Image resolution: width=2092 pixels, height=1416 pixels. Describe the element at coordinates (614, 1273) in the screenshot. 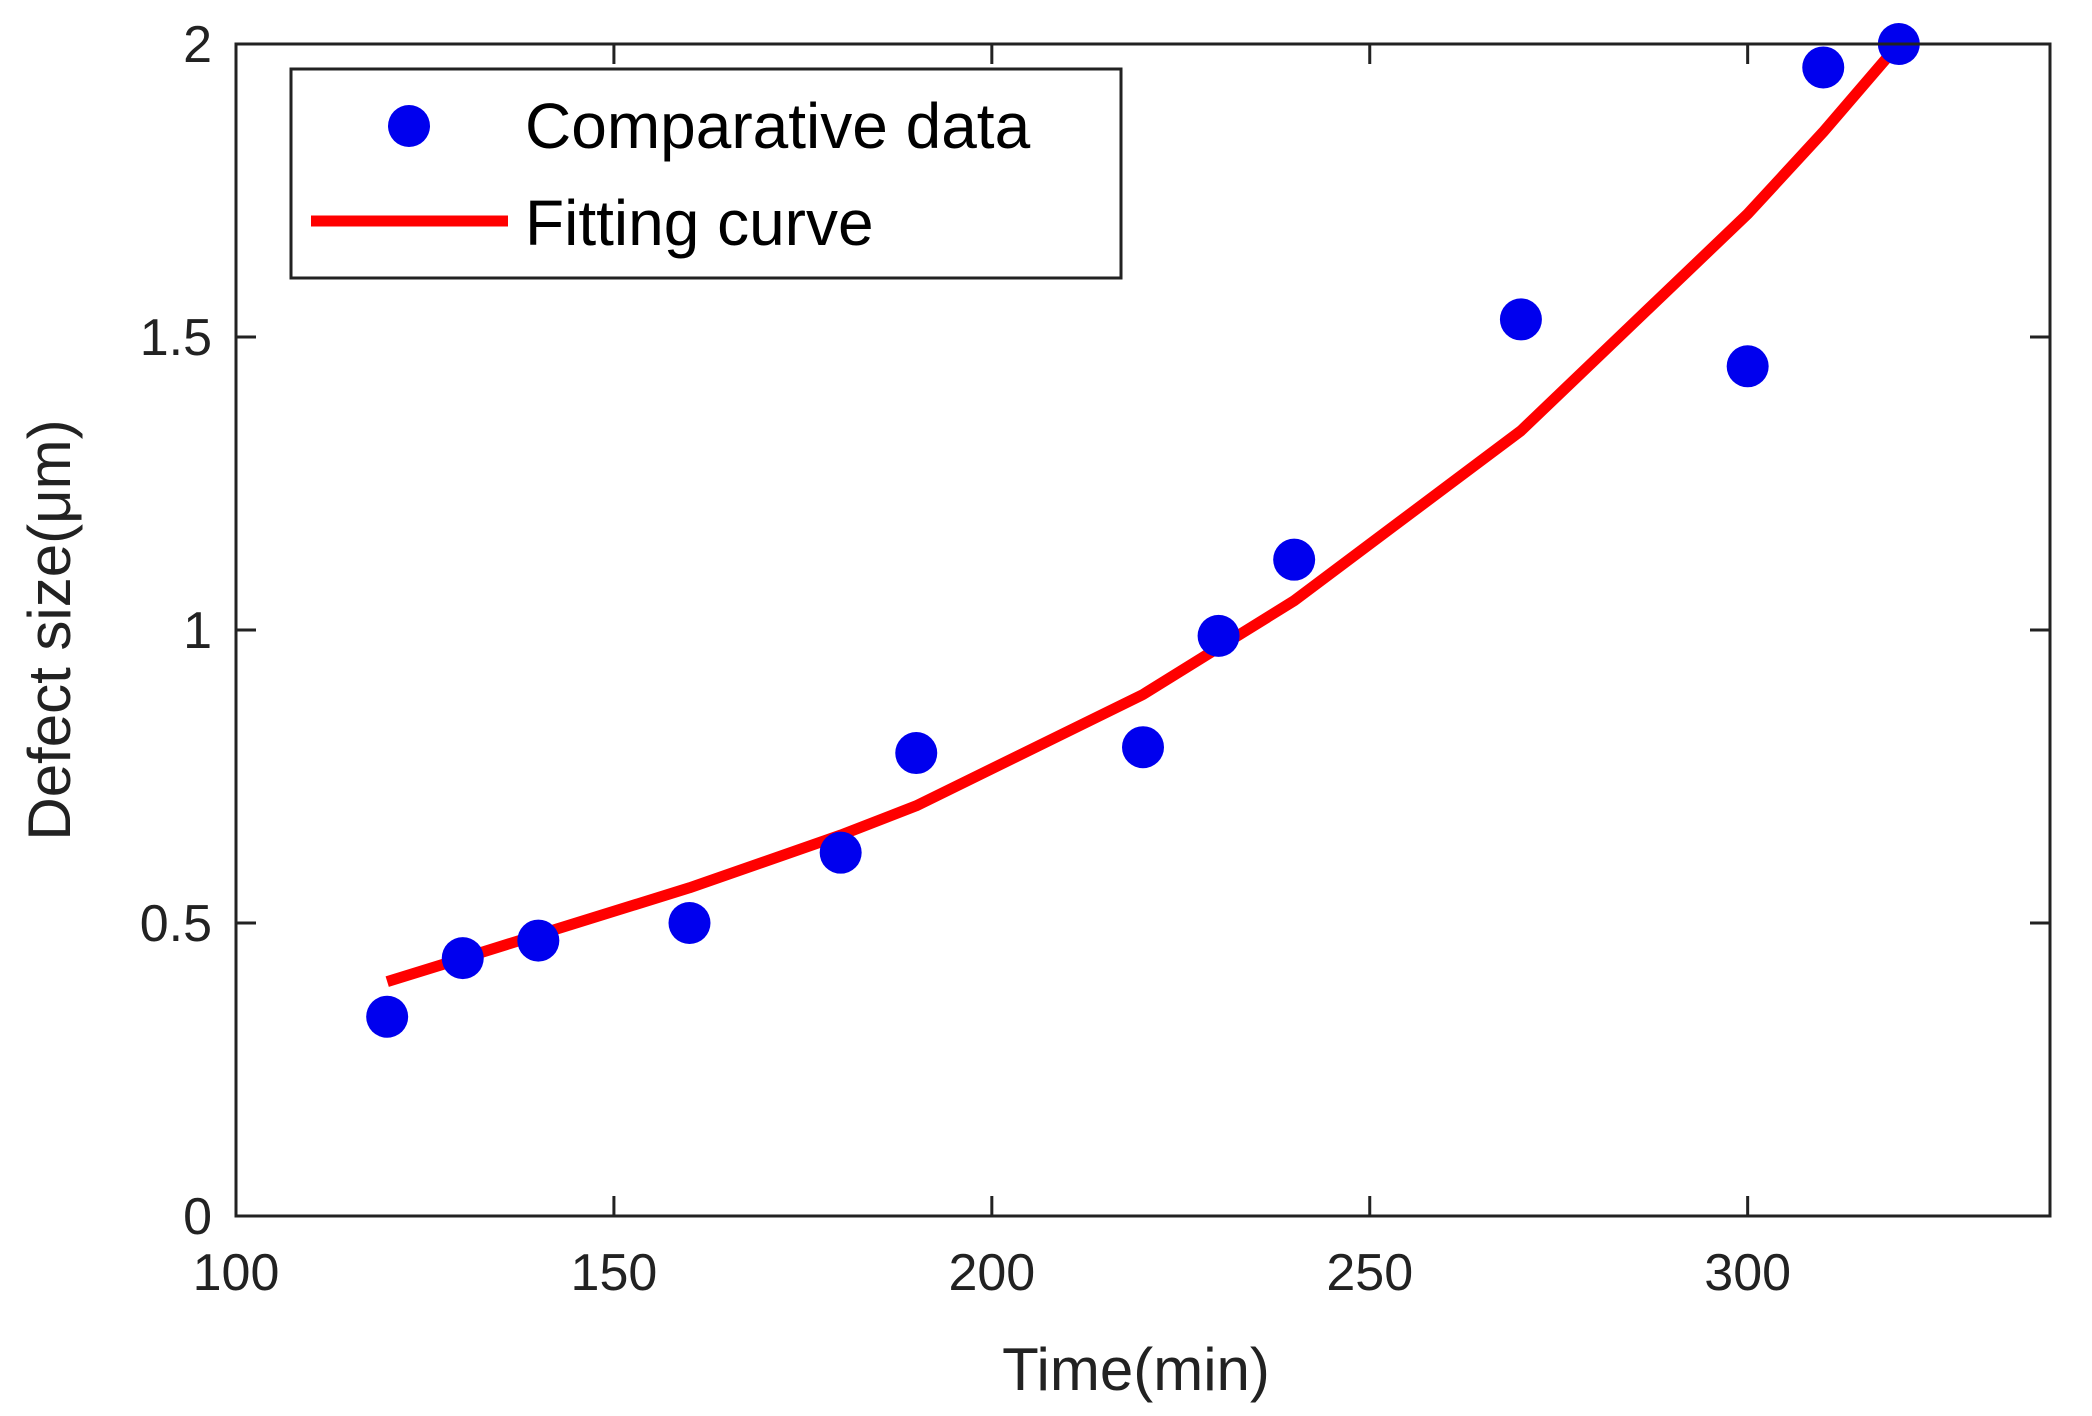

I see `x-tick-label: 150` at that location.